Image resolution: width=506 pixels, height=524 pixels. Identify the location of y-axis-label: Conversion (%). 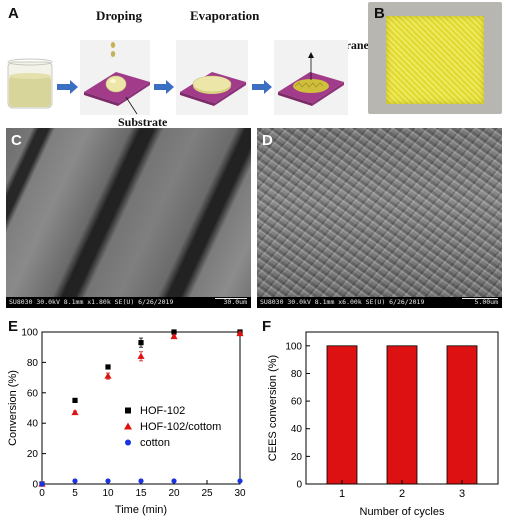
(13, 408).